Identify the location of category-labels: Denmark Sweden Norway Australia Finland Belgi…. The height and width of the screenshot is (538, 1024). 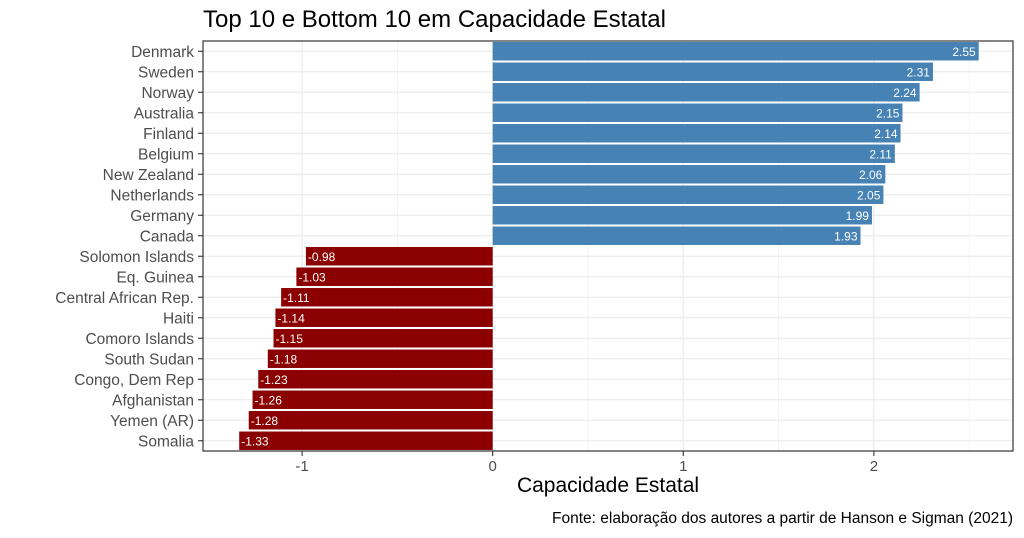
(124, 247).